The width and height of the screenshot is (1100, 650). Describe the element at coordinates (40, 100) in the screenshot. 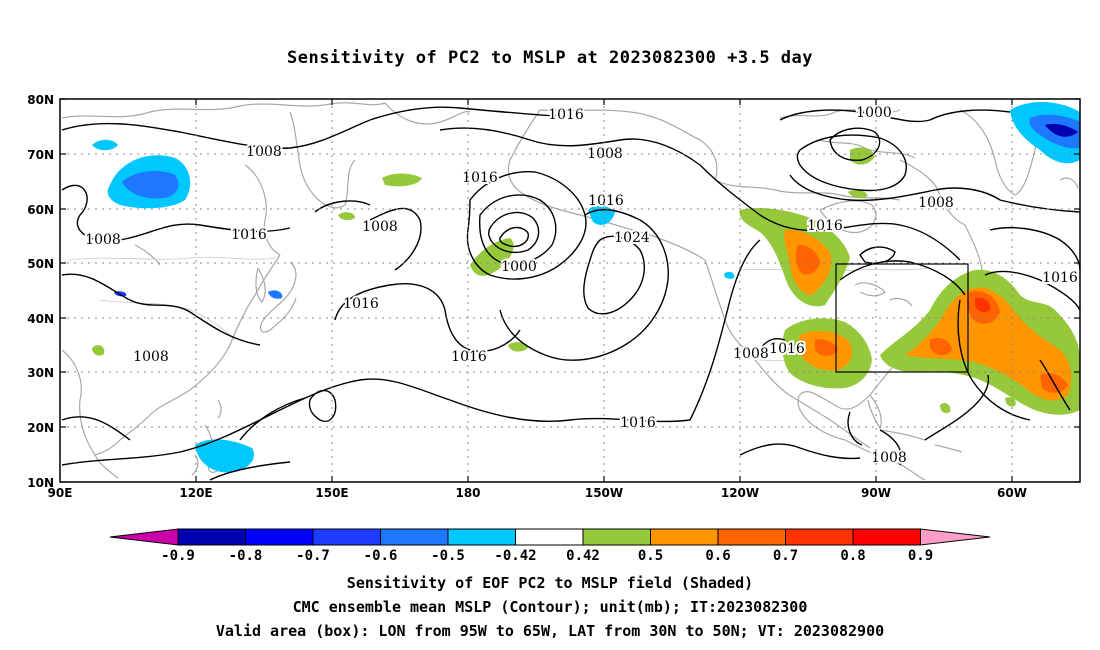

I see `lat-label: 80N` at that location.